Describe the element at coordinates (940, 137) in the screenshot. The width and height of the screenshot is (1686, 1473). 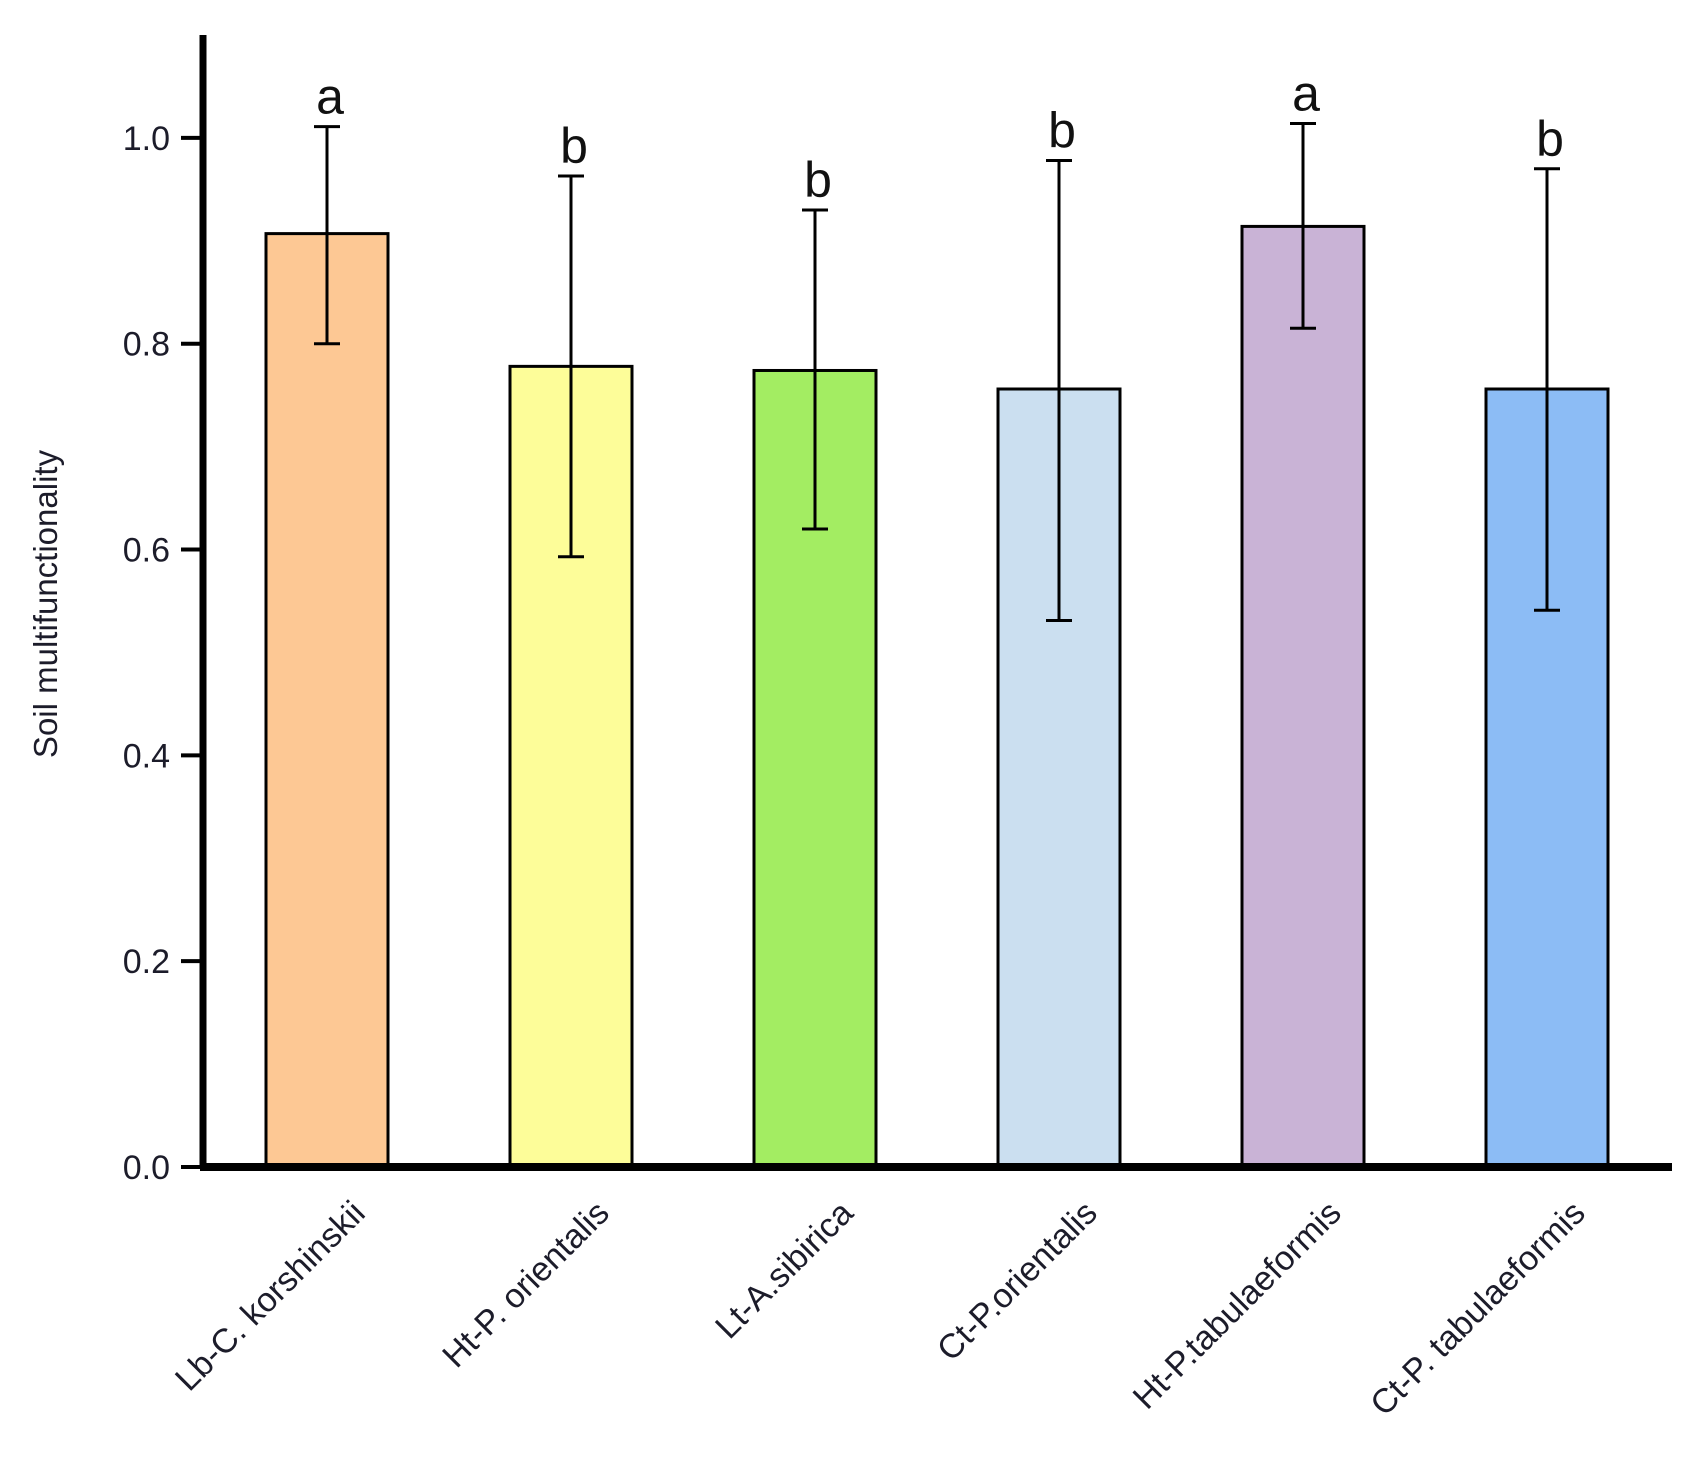
I see `significance-letters-layer: a b b b a b` at that location.